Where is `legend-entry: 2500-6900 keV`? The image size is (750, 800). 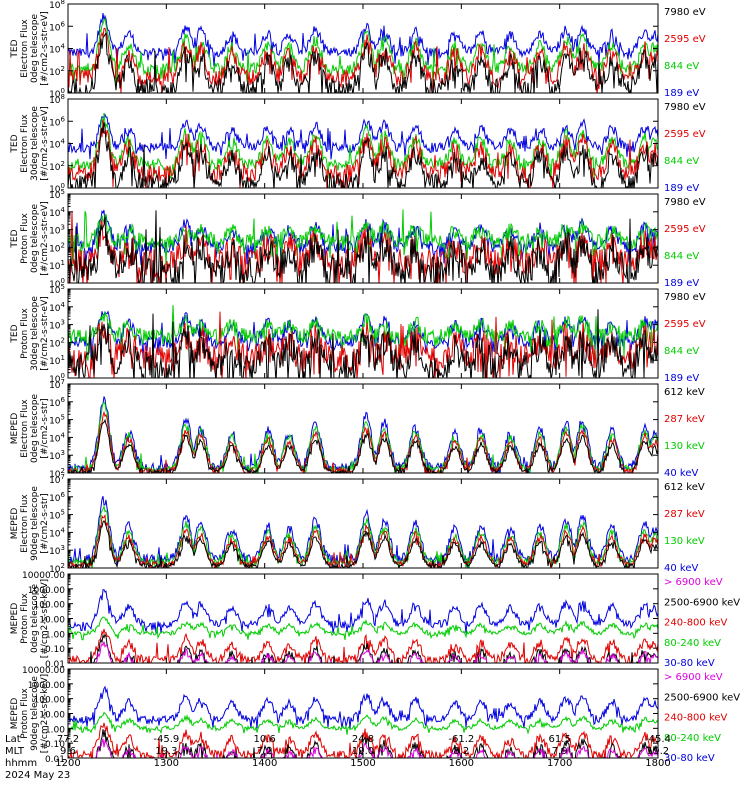
legend-entry: 2500-6900 keV is located at coordinates (702, 697).